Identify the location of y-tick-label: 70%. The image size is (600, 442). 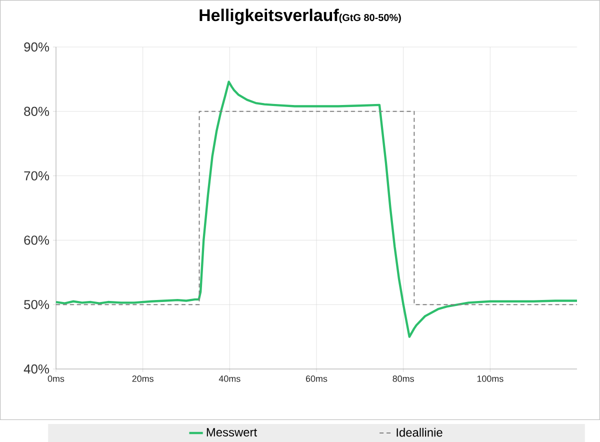
(37, 175).